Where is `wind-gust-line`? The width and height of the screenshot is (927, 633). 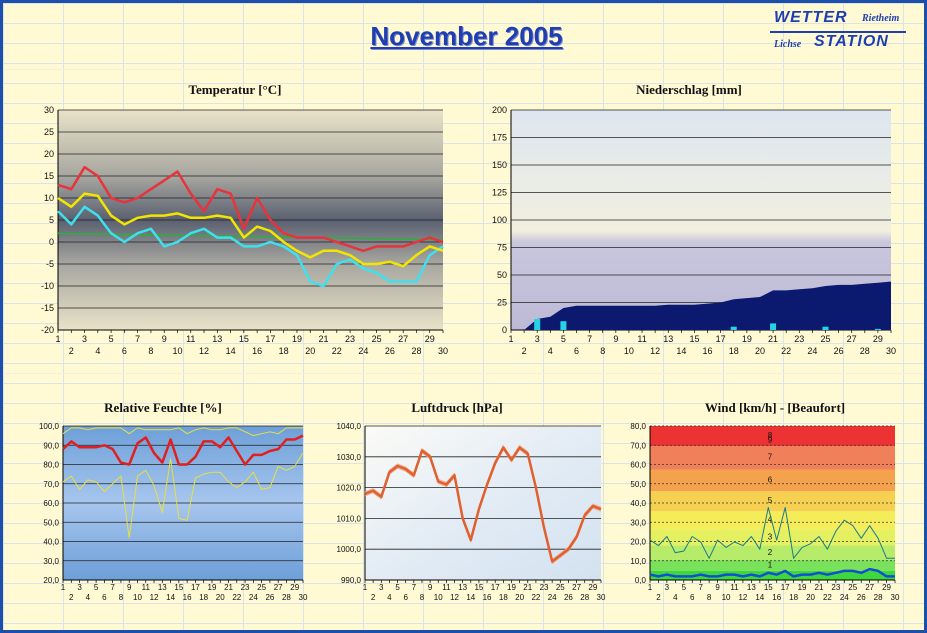 wind-gust-line is located at coordinates (772, 533).